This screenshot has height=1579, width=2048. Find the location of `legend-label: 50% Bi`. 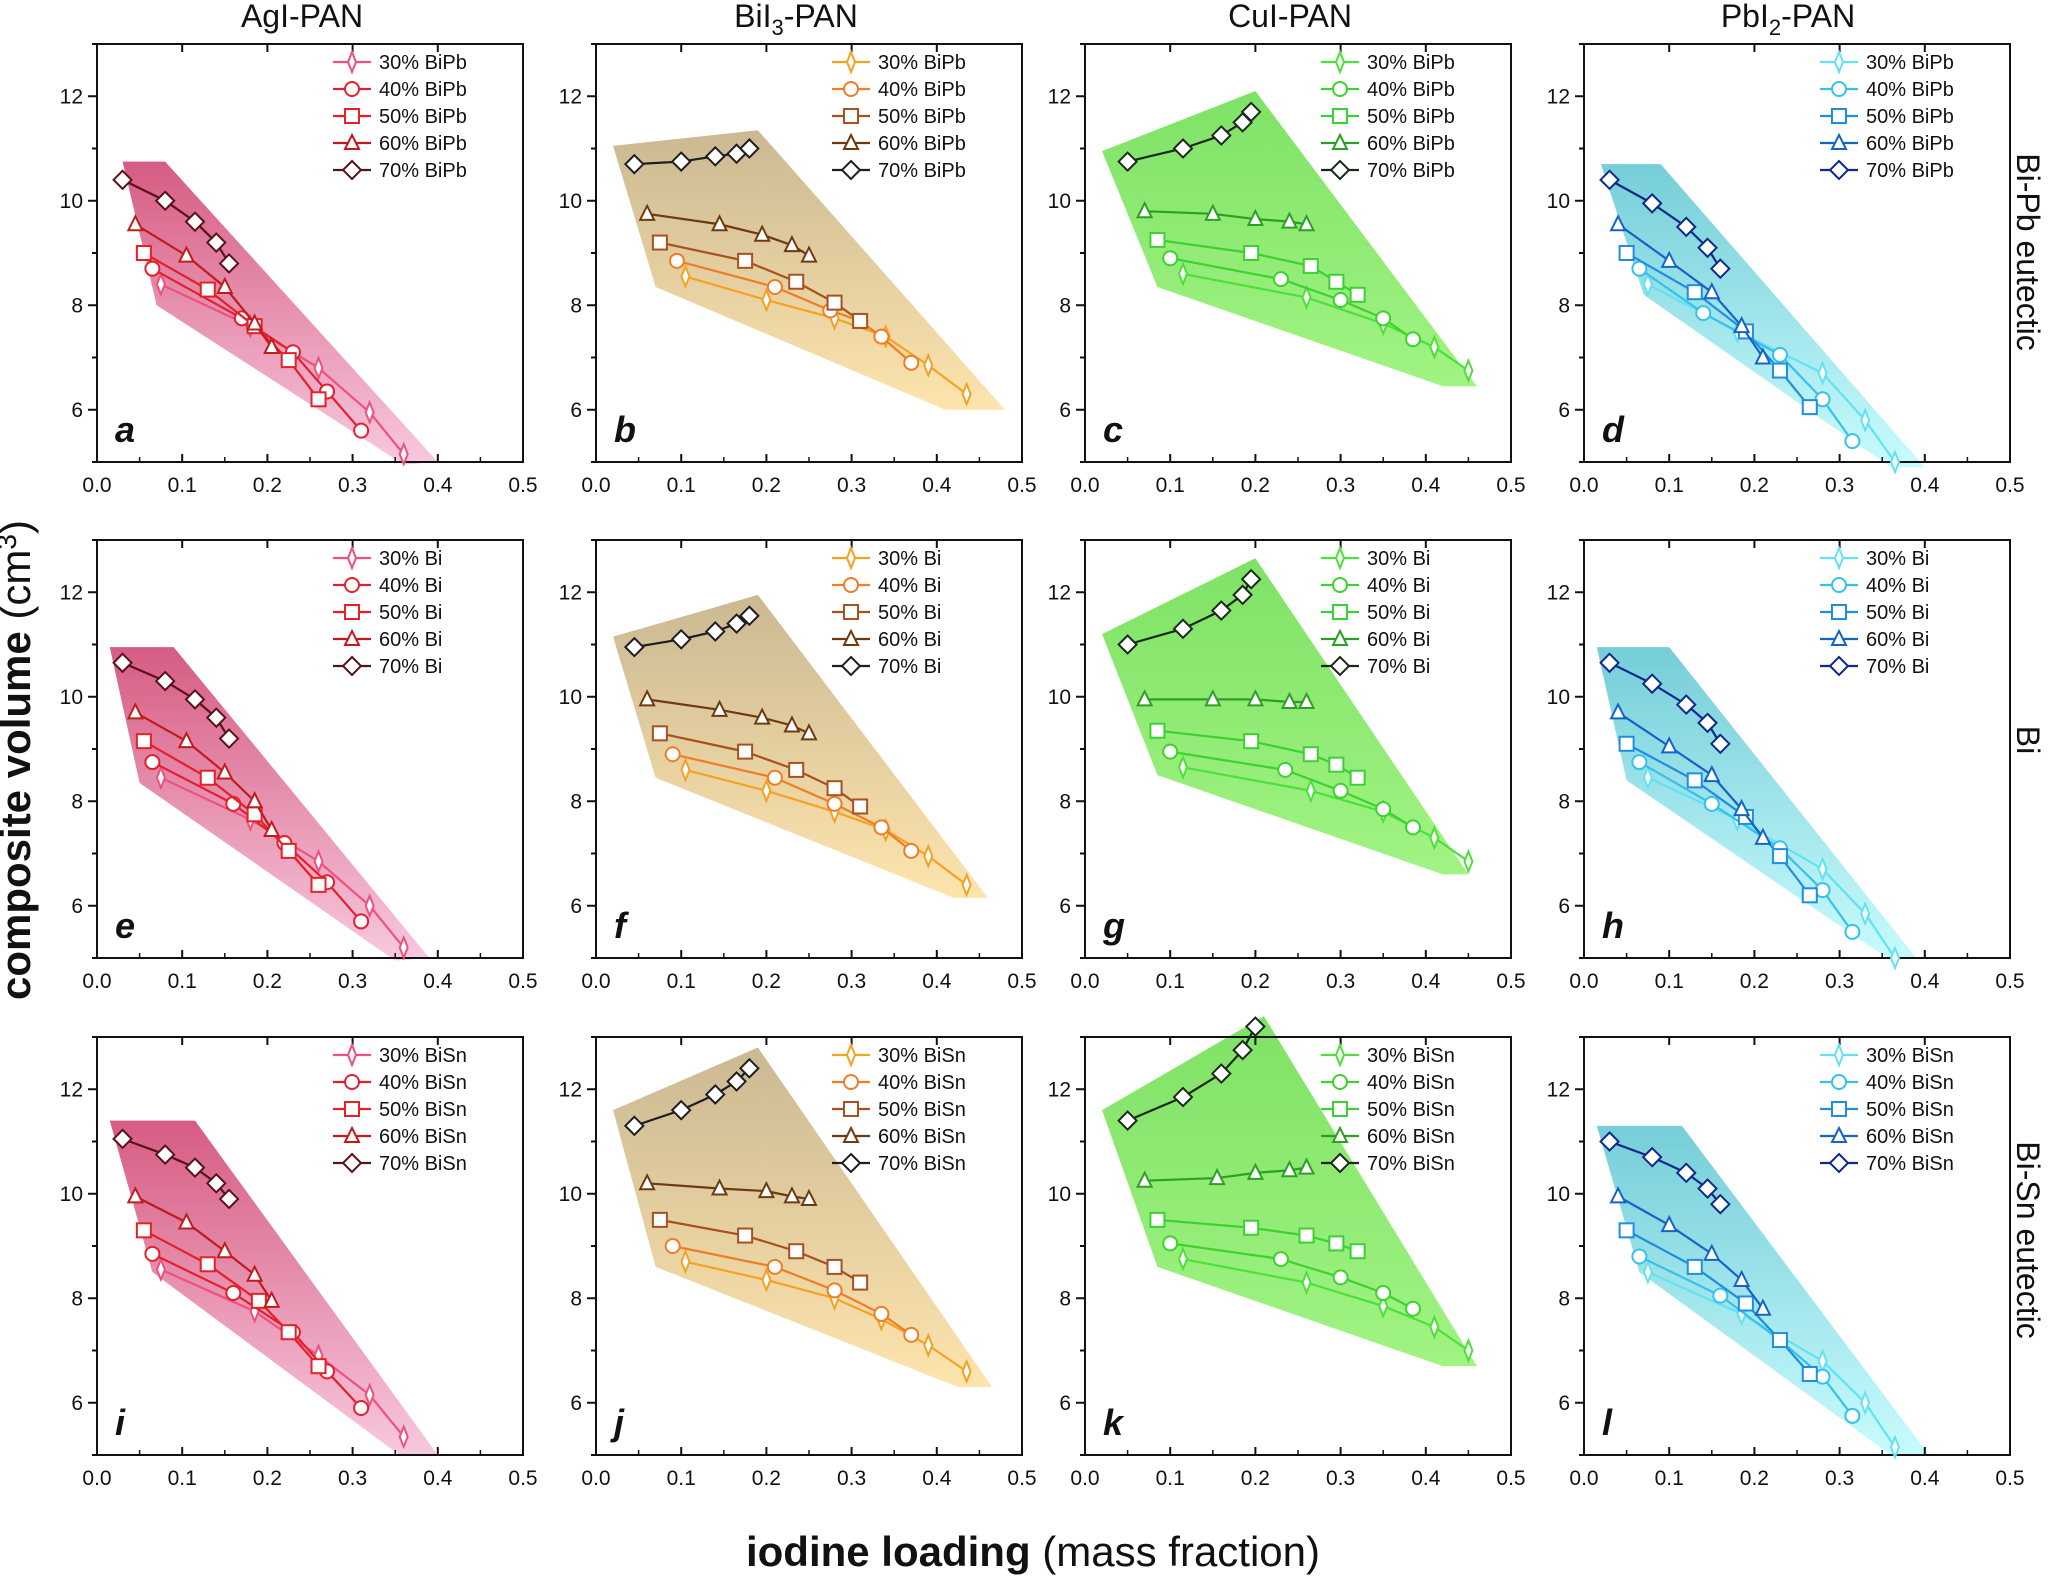

legend-label: 50% Bi is located at coordinates (1897, 613).